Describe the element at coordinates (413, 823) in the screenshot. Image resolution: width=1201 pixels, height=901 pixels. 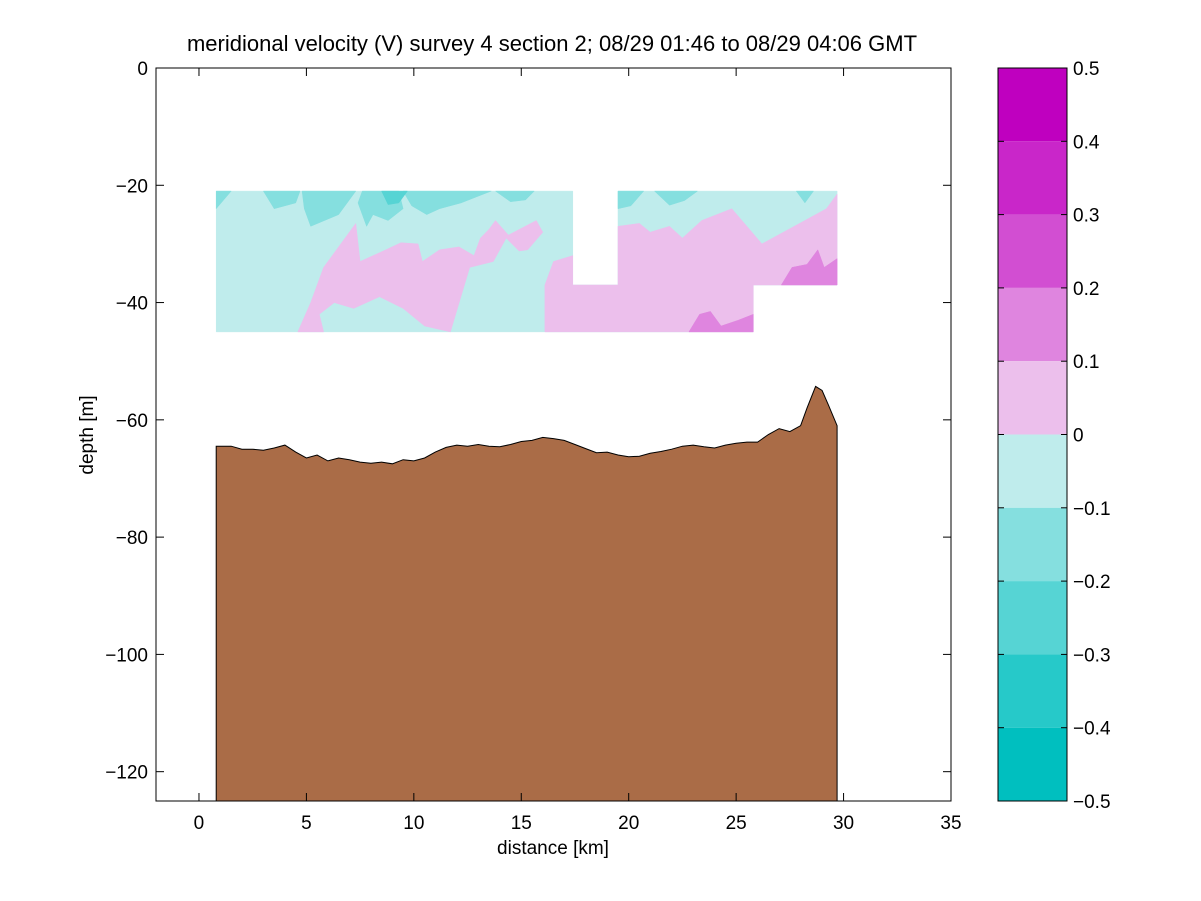
I see `x-tick-label: 10` at that location.